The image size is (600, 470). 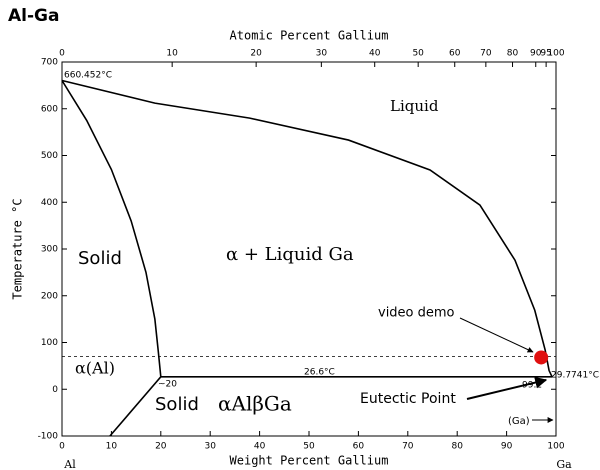 I want to click on x2-tick-label: 20, so click(x=256, y=54).